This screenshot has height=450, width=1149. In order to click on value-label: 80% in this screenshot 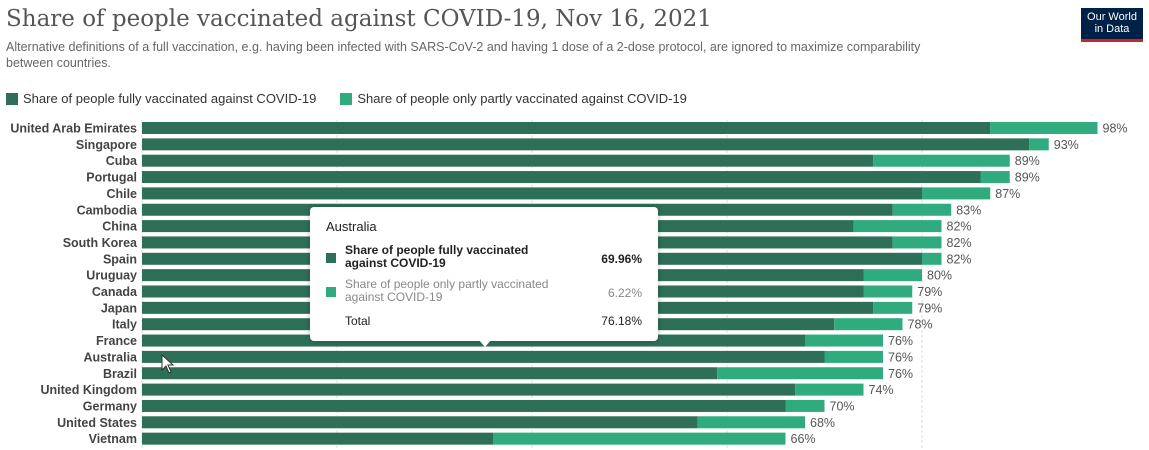, I will do `click(939, 276)`.